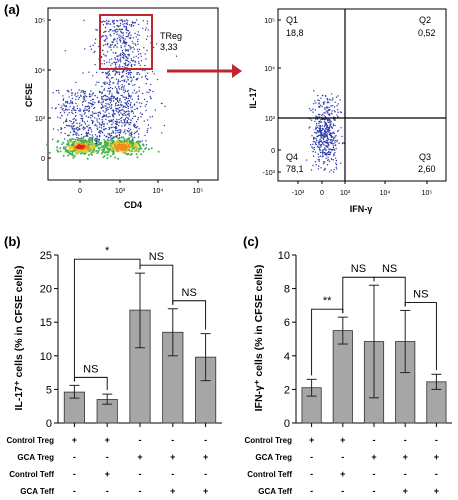 The image size is (458, 500). I want to click on chart-b-ytick-label: 0, so click(49, 424).